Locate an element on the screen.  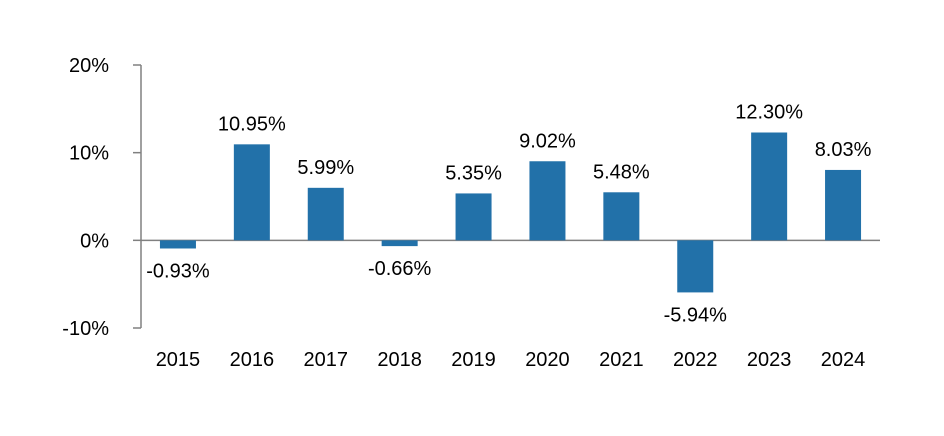
y-tick-label: 0% is located at coordinates (94, 241).